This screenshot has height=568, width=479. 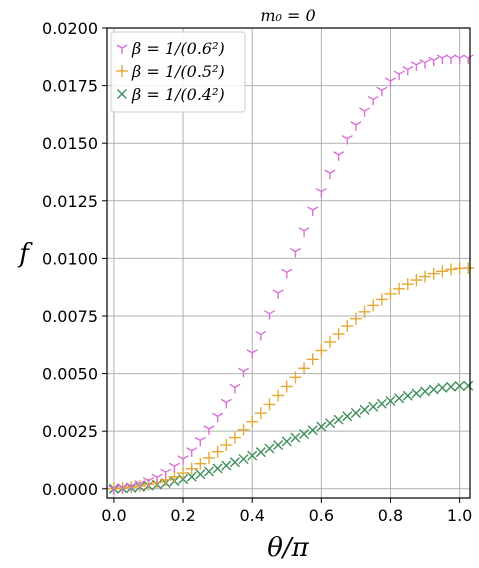 I want to click on y-tick-label: 0.0000, so click(x=70, y=489).